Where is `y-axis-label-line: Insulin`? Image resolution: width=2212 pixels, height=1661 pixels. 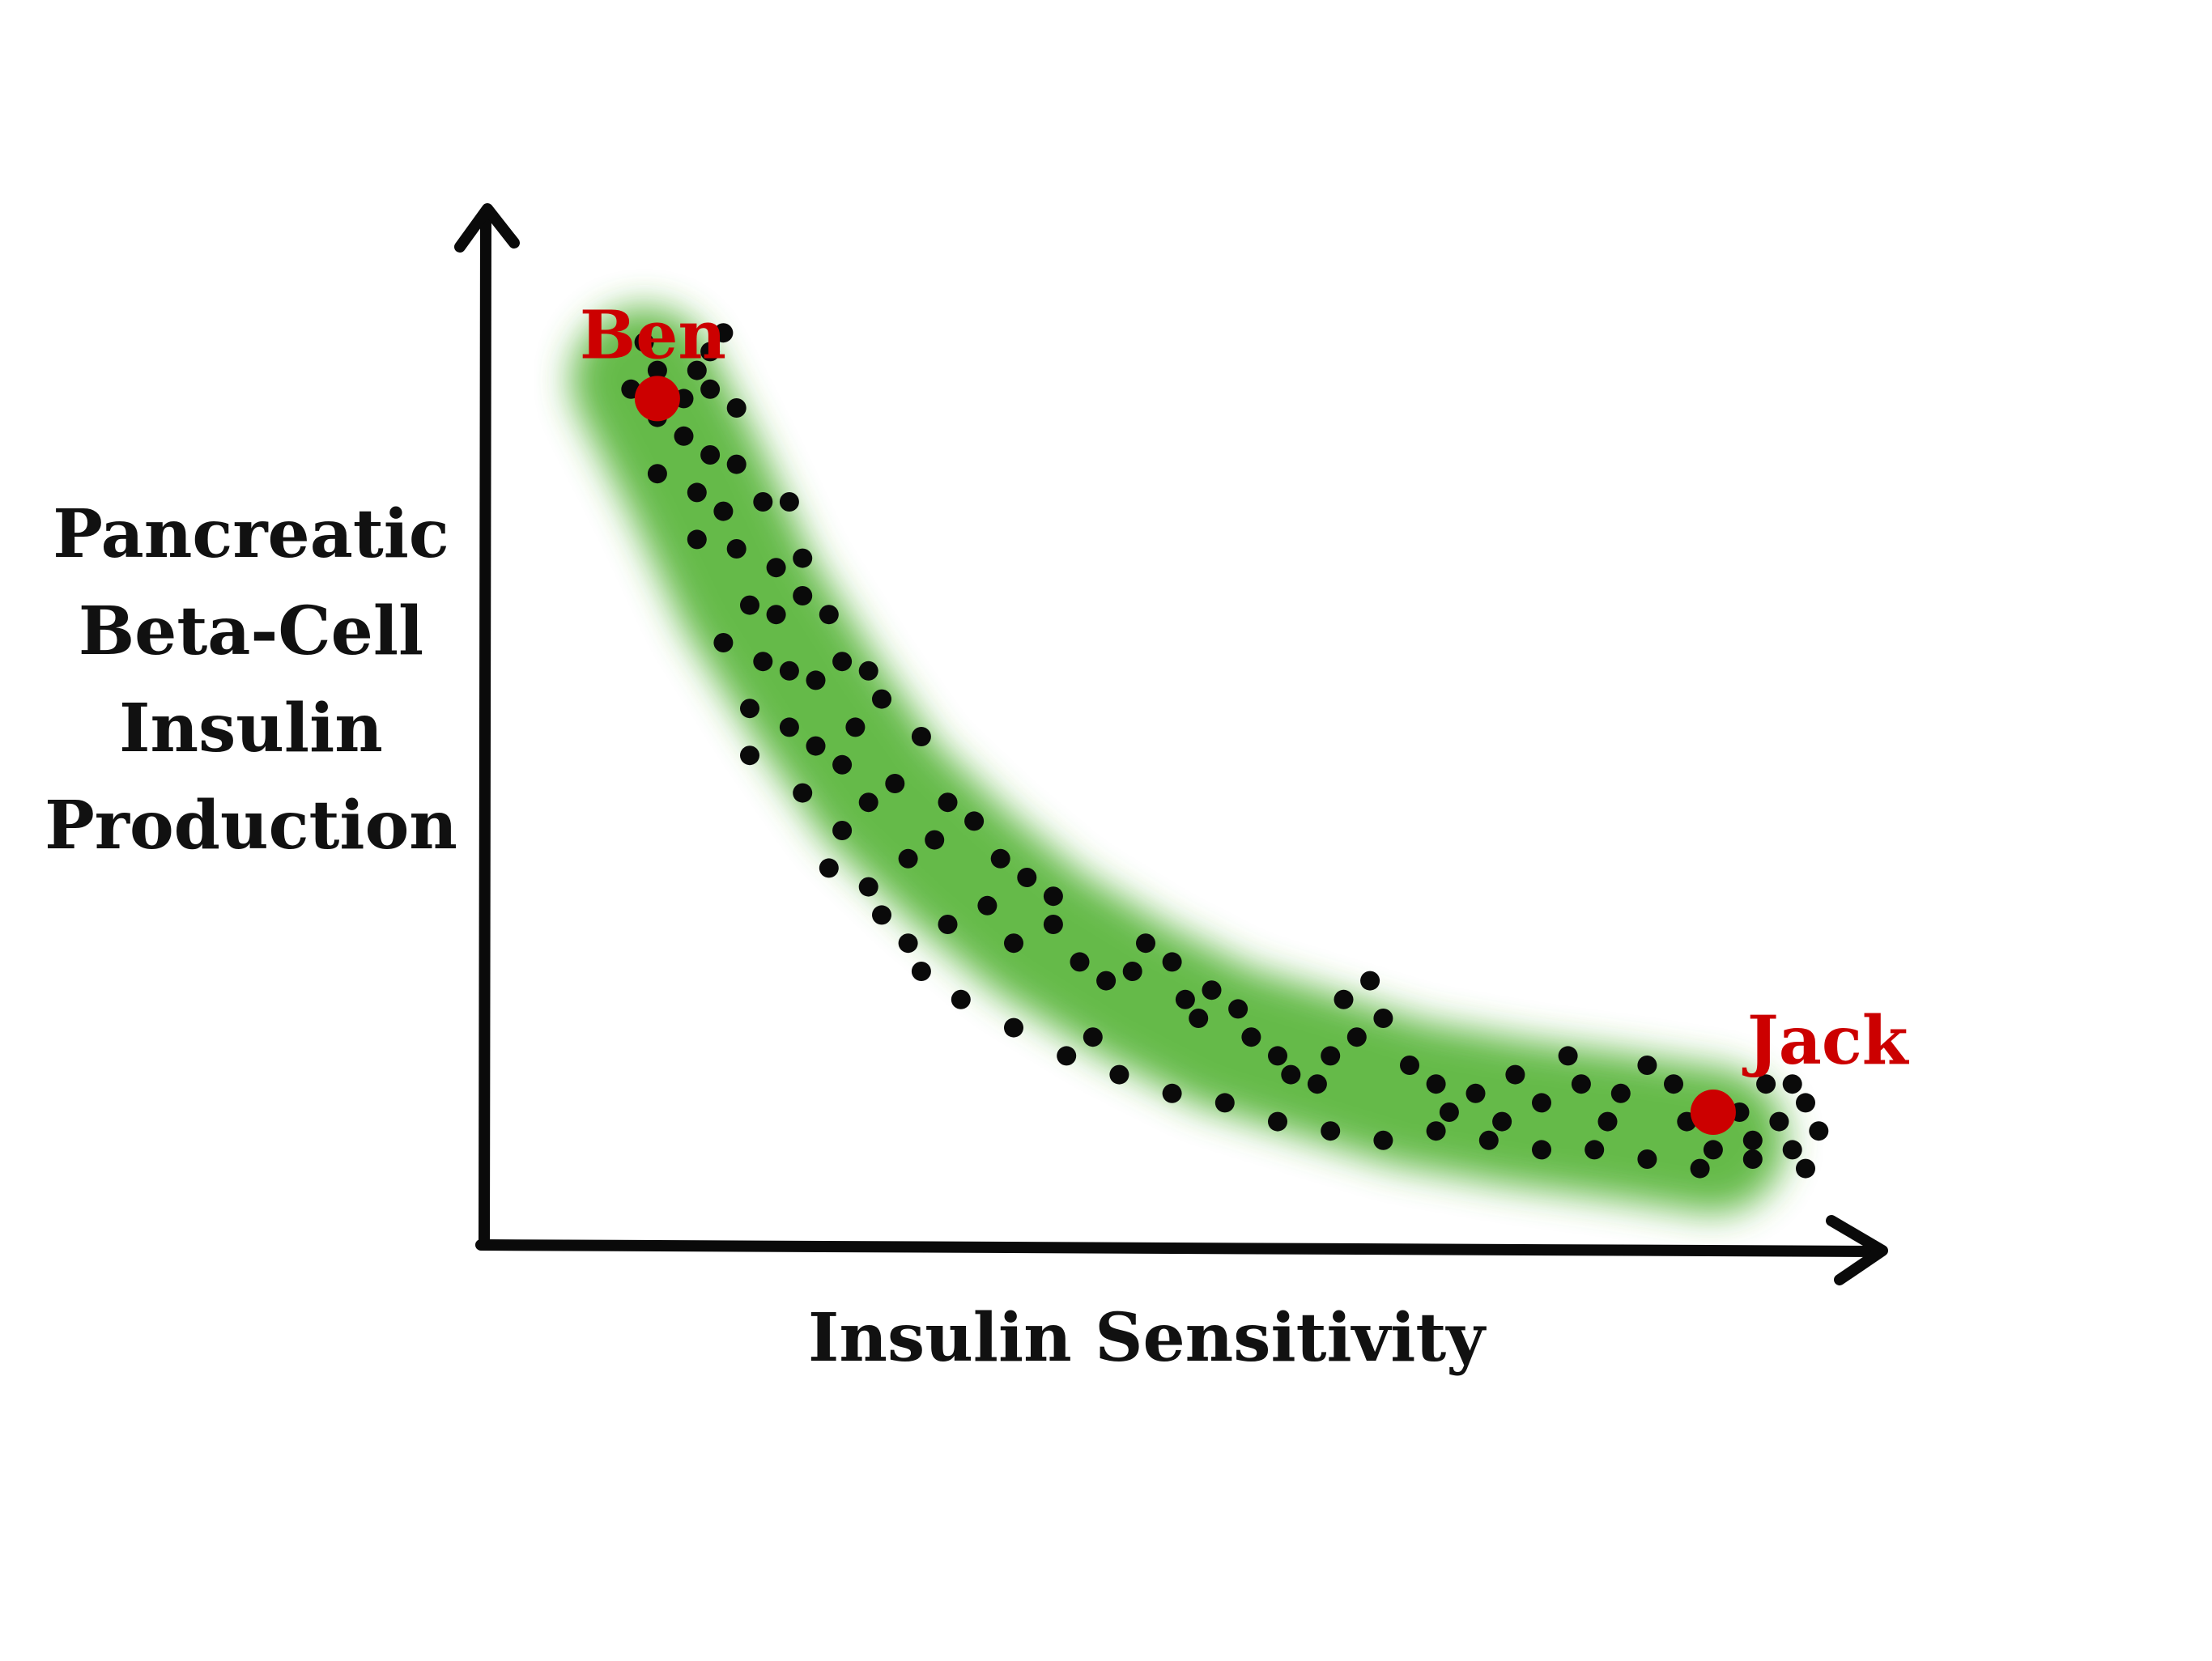 y-axis-label-line: Insulin is located at coordinates (251, 729).